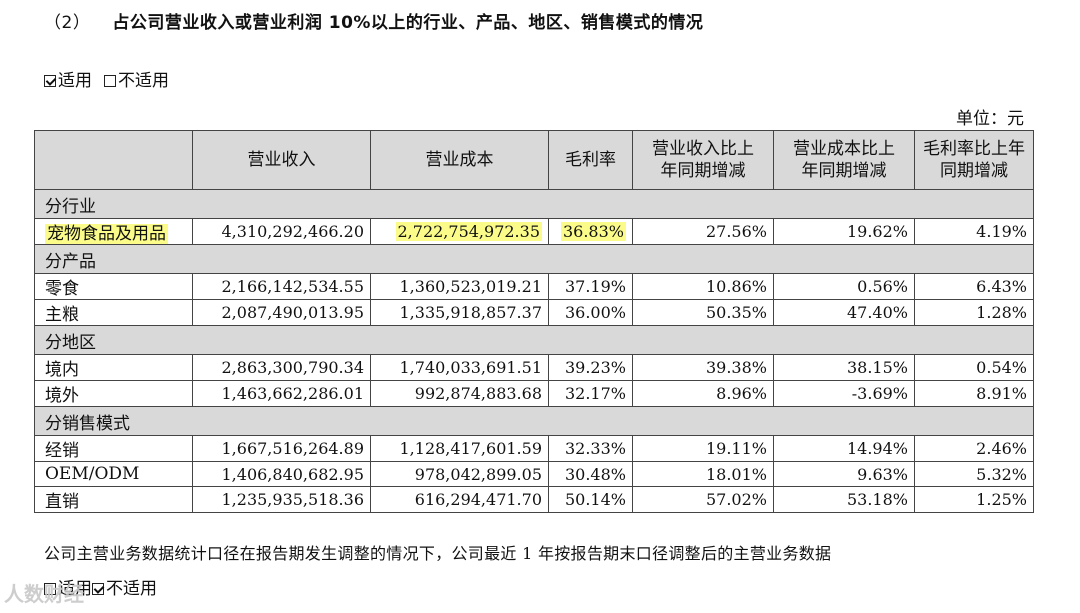  I want to click on margin-change-cell: 2.46%, so click(974, 448).